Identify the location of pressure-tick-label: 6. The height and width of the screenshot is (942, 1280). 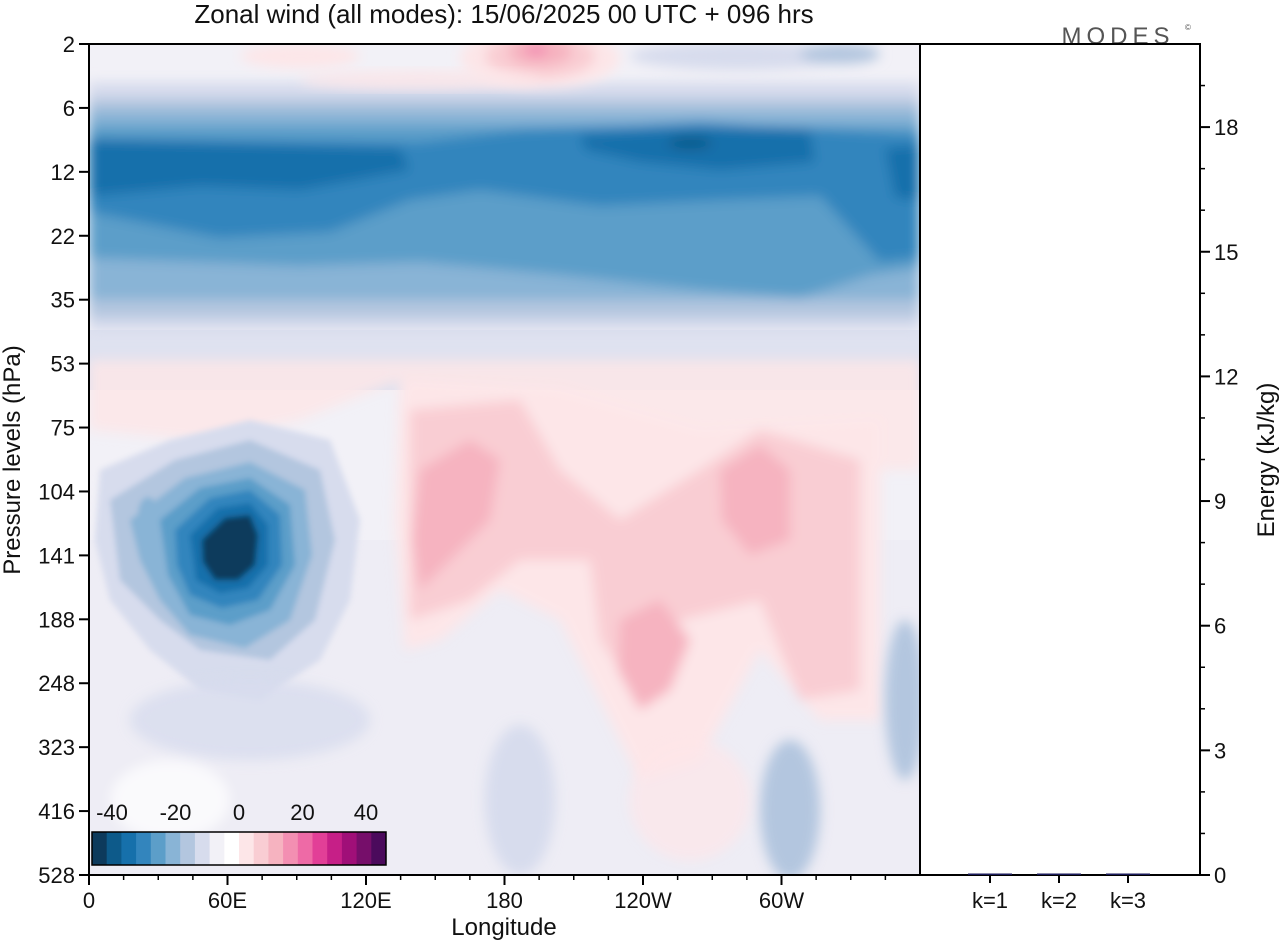
(69, 108).